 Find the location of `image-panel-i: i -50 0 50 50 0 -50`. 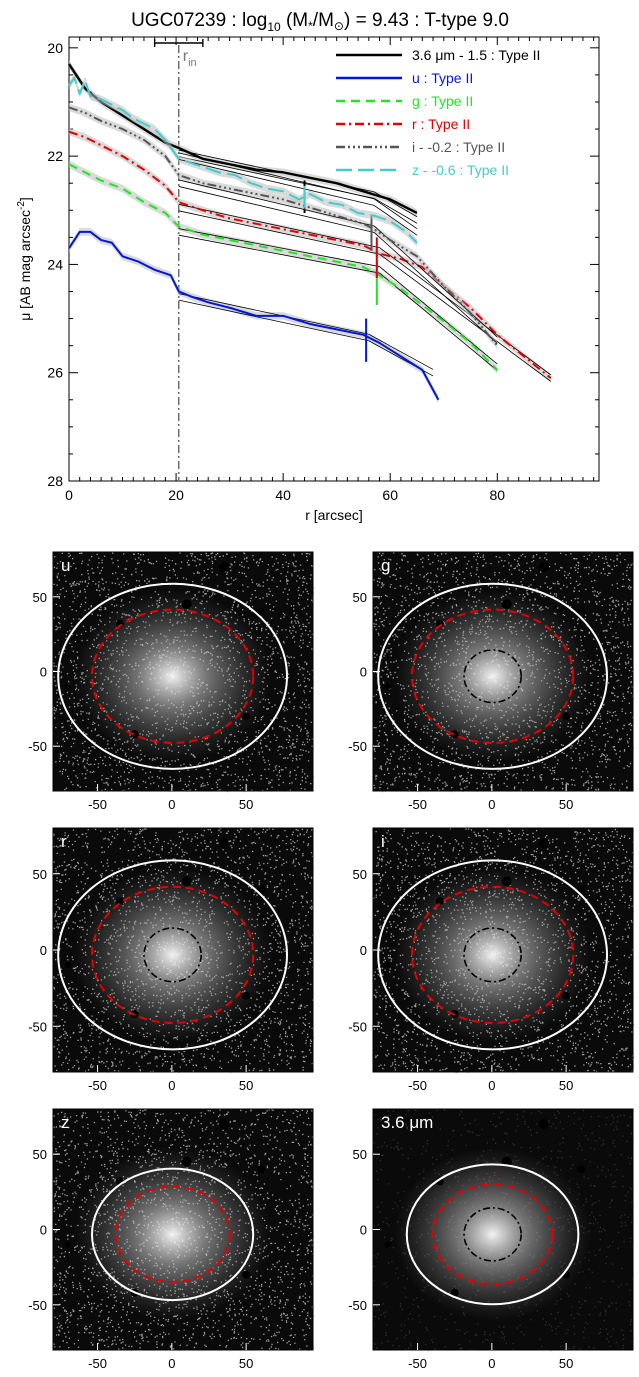

image-panel-i: i -50 0 50 50 0 -50 is located at coordinates (491, 960).